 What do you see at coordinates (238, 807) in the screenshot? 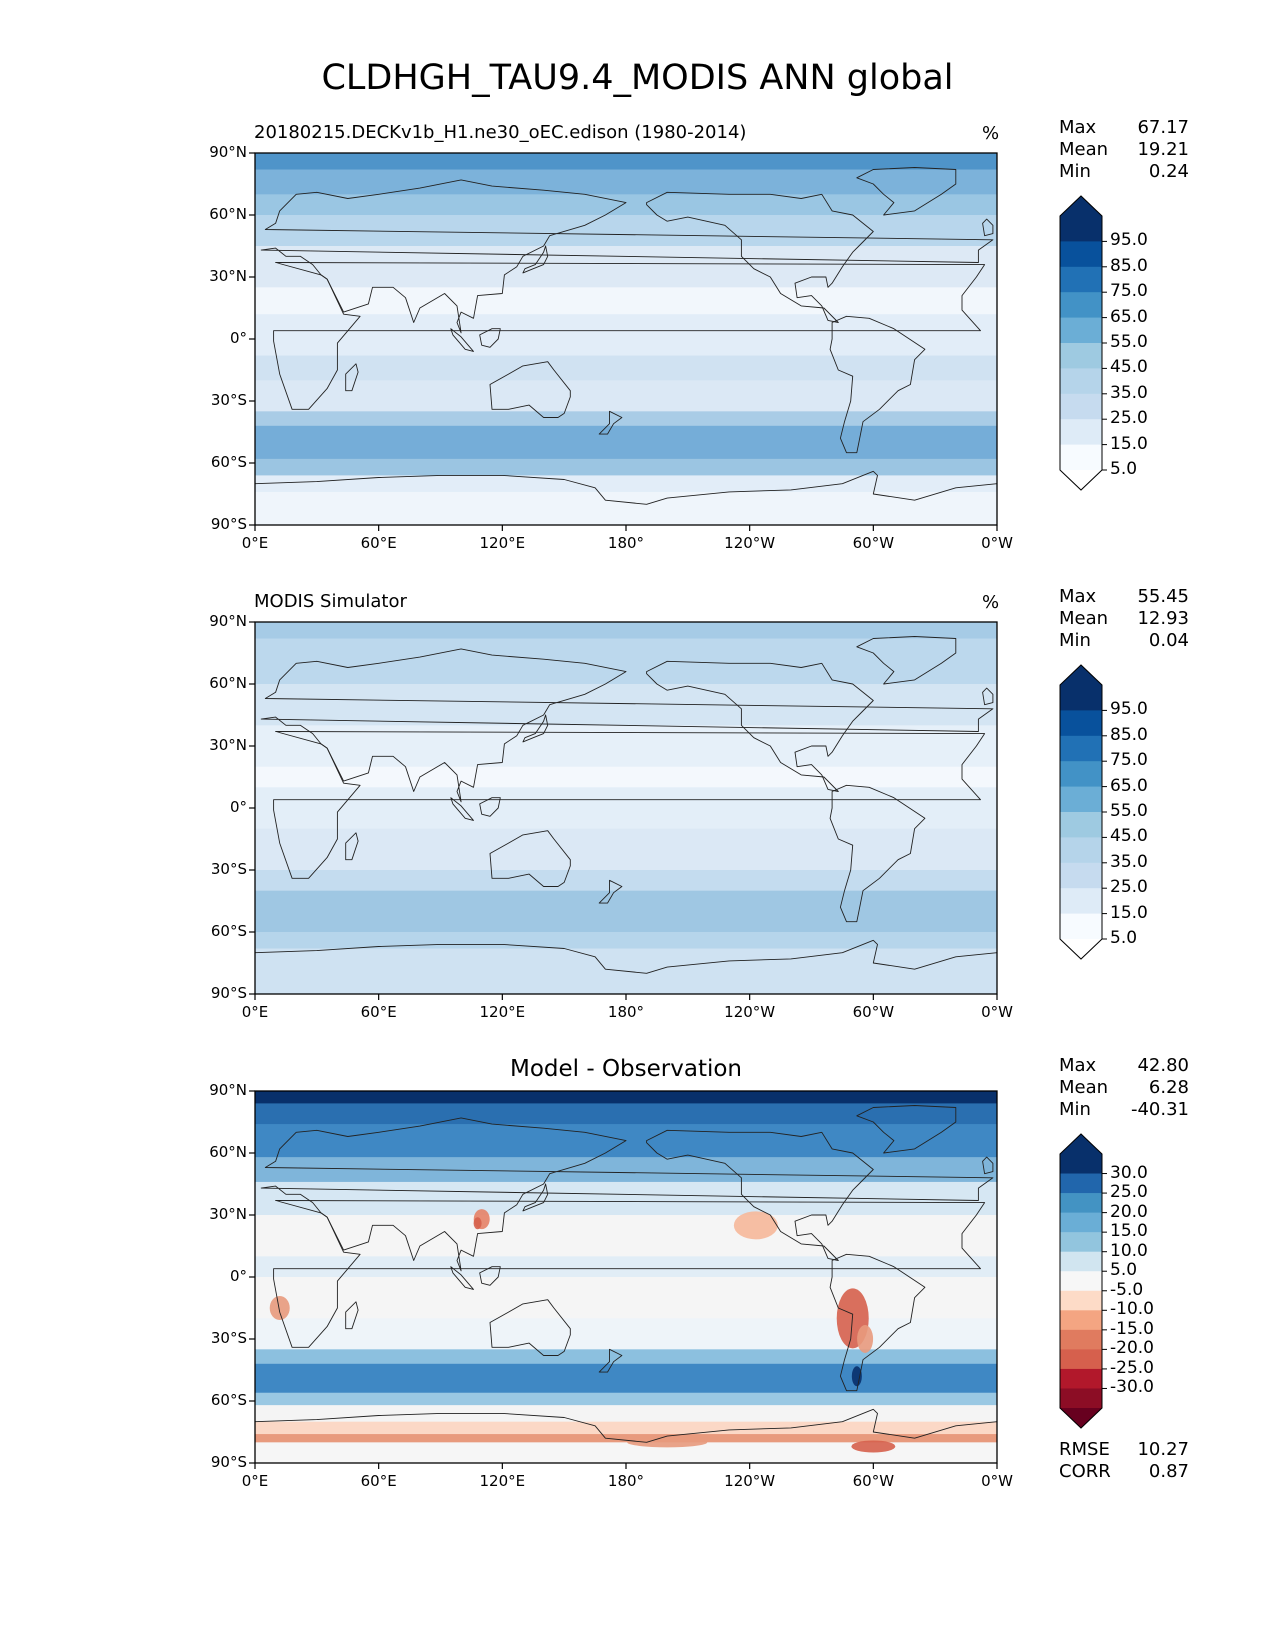
I see `lat-tick-label: 0°` at bounding box center [238, 807].